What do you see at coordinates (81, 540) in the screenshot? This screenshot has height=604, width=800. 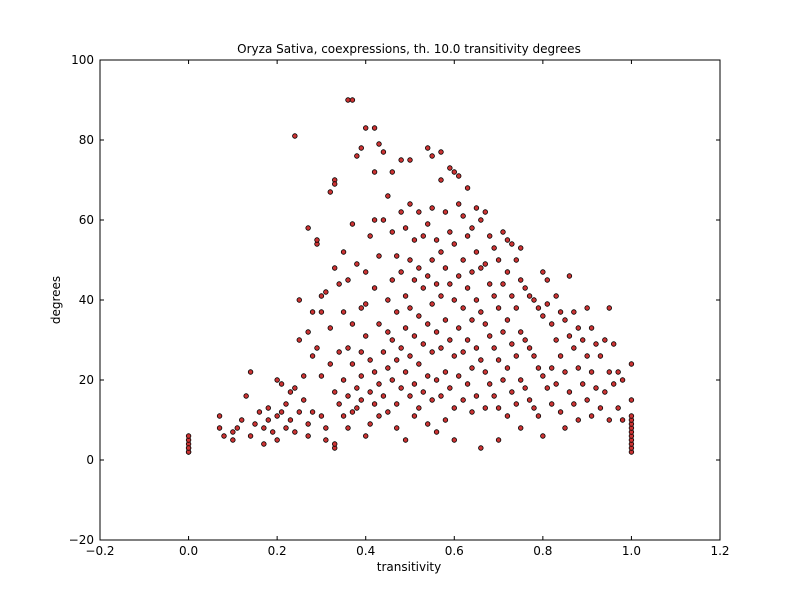 I see `y-tick-label: −20` at bounding box center [81, 540].